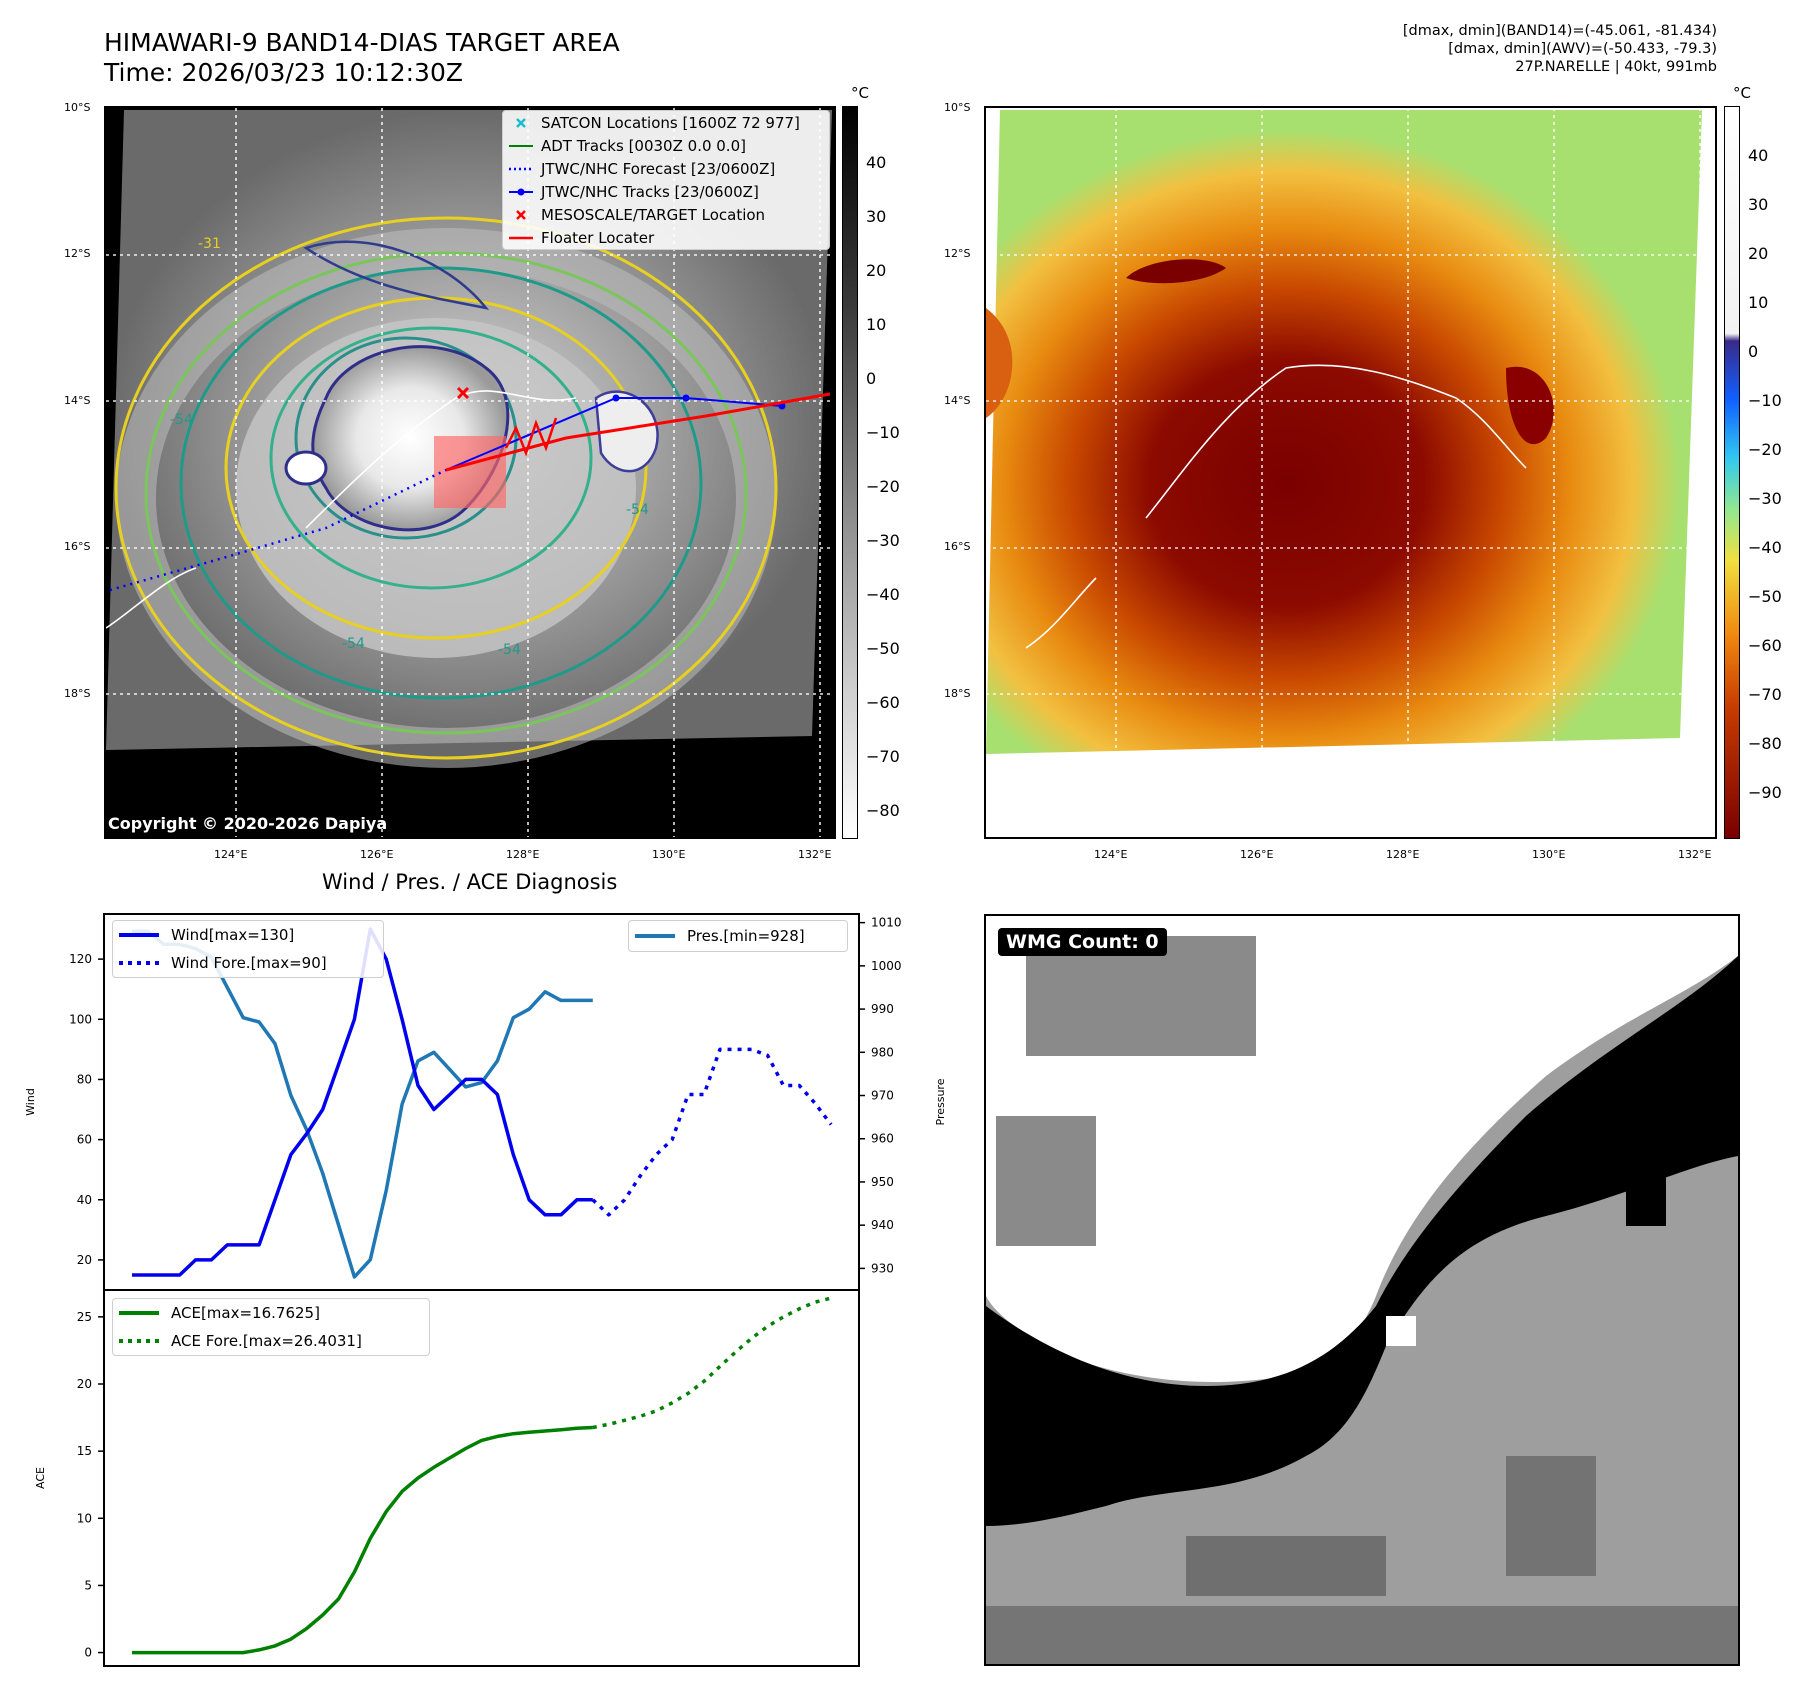  What do you see at coordinates (1559, 31) in the screenshot?
I see `info-band14-range: [dmax, dmin](BAND14)=(-45.061, -81.434)` at bounding box center [1559, 31].